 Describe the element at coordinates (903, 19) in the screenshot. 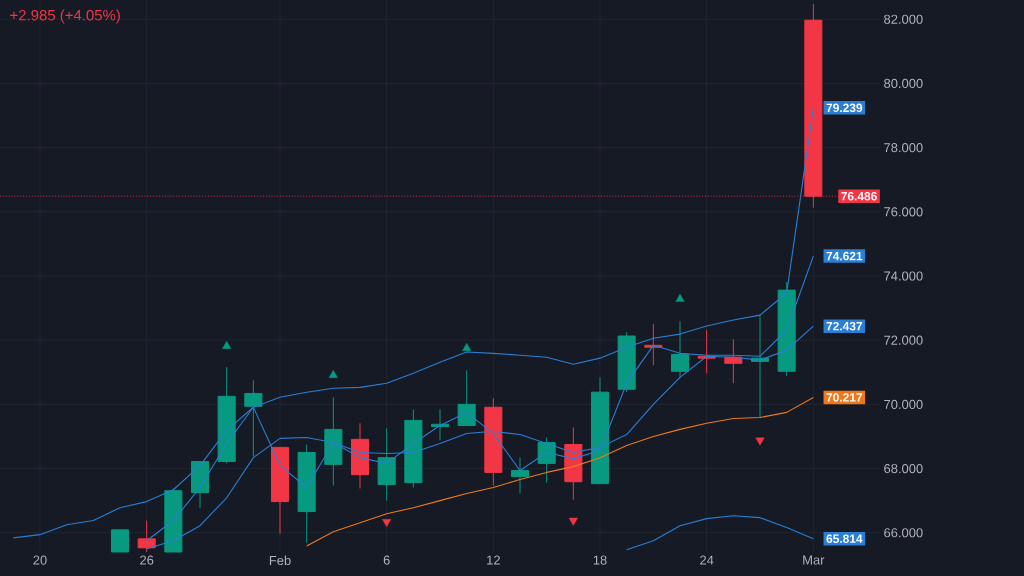

I see `y-tick-label: 82.000` at that location.